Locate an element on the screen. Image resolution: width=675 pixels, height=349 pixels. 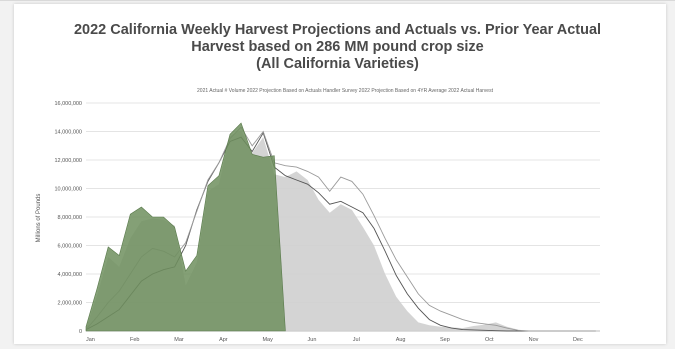
chart-title-line-3: (All California Varieties) is located at coordinates (337, 64).